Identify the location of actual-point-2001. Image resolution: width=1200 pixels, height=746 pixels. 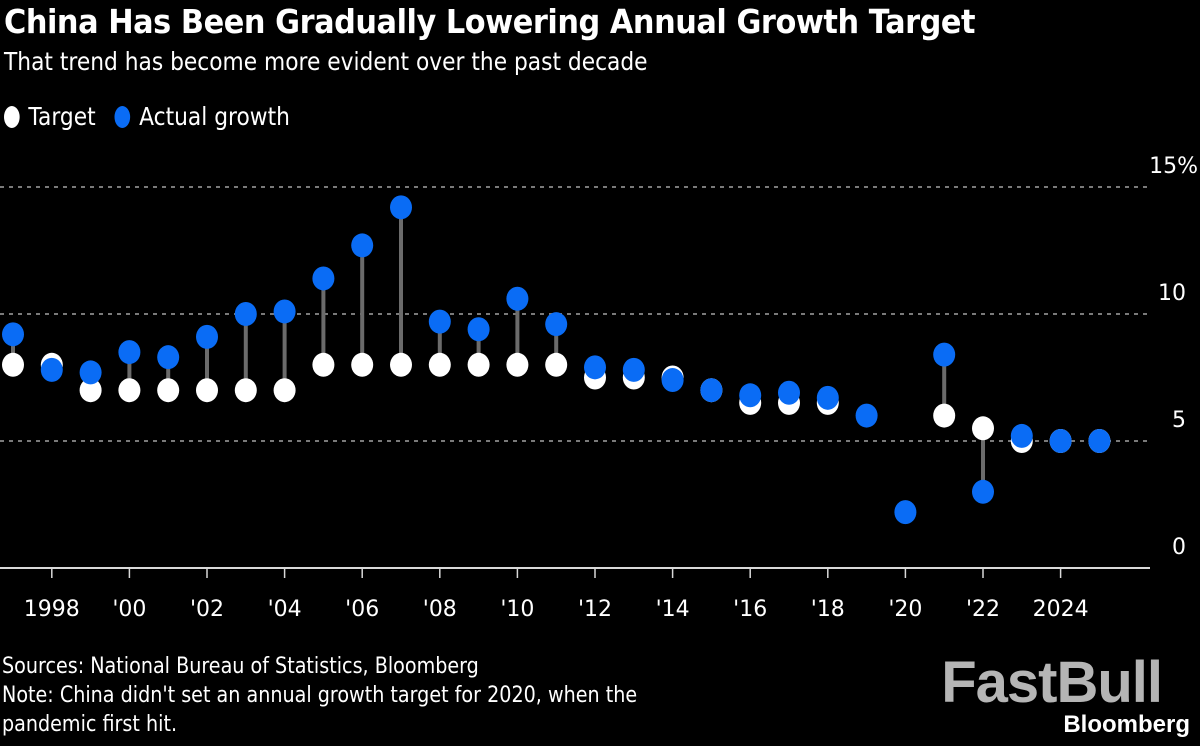
(168, 357).